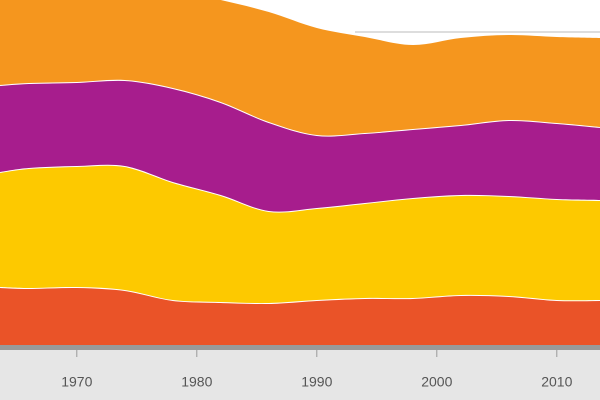  Describe the element at coordinates (300, 372) in the screenshot. I see `x-axis-band` at that location.